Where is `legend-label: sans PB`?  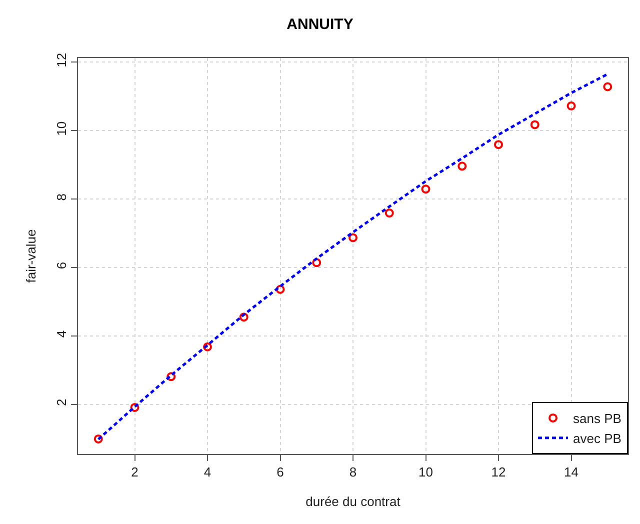
legend-label: sans PB is located at coordinates (597, 418).